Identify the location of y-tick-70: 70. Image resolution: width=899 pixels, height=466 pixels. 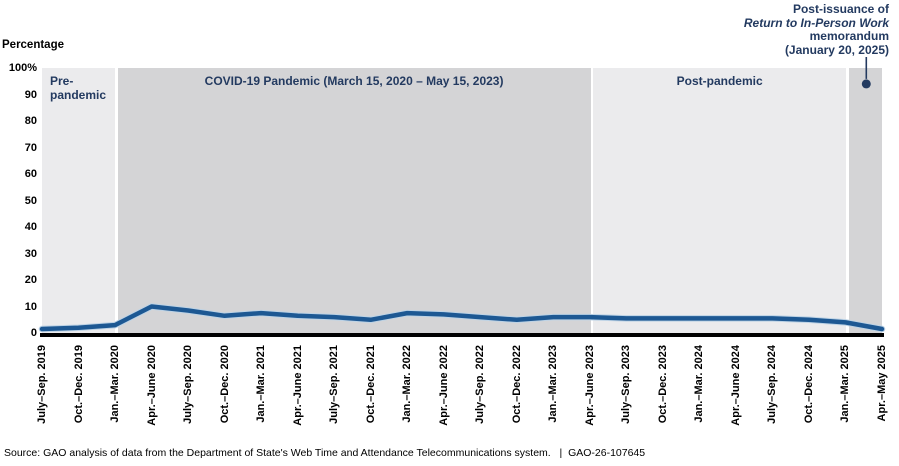
(30, 147).